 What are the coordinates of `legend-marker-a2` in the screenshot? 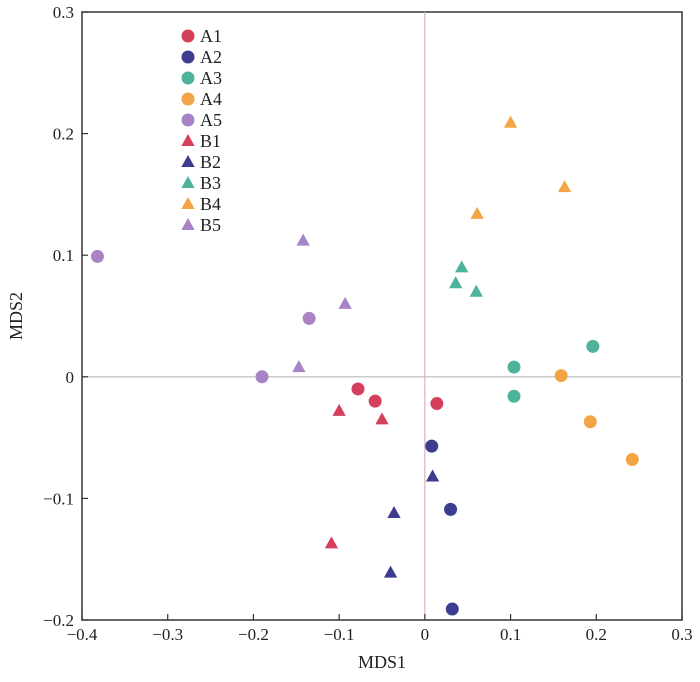 It's located at (188, 57).